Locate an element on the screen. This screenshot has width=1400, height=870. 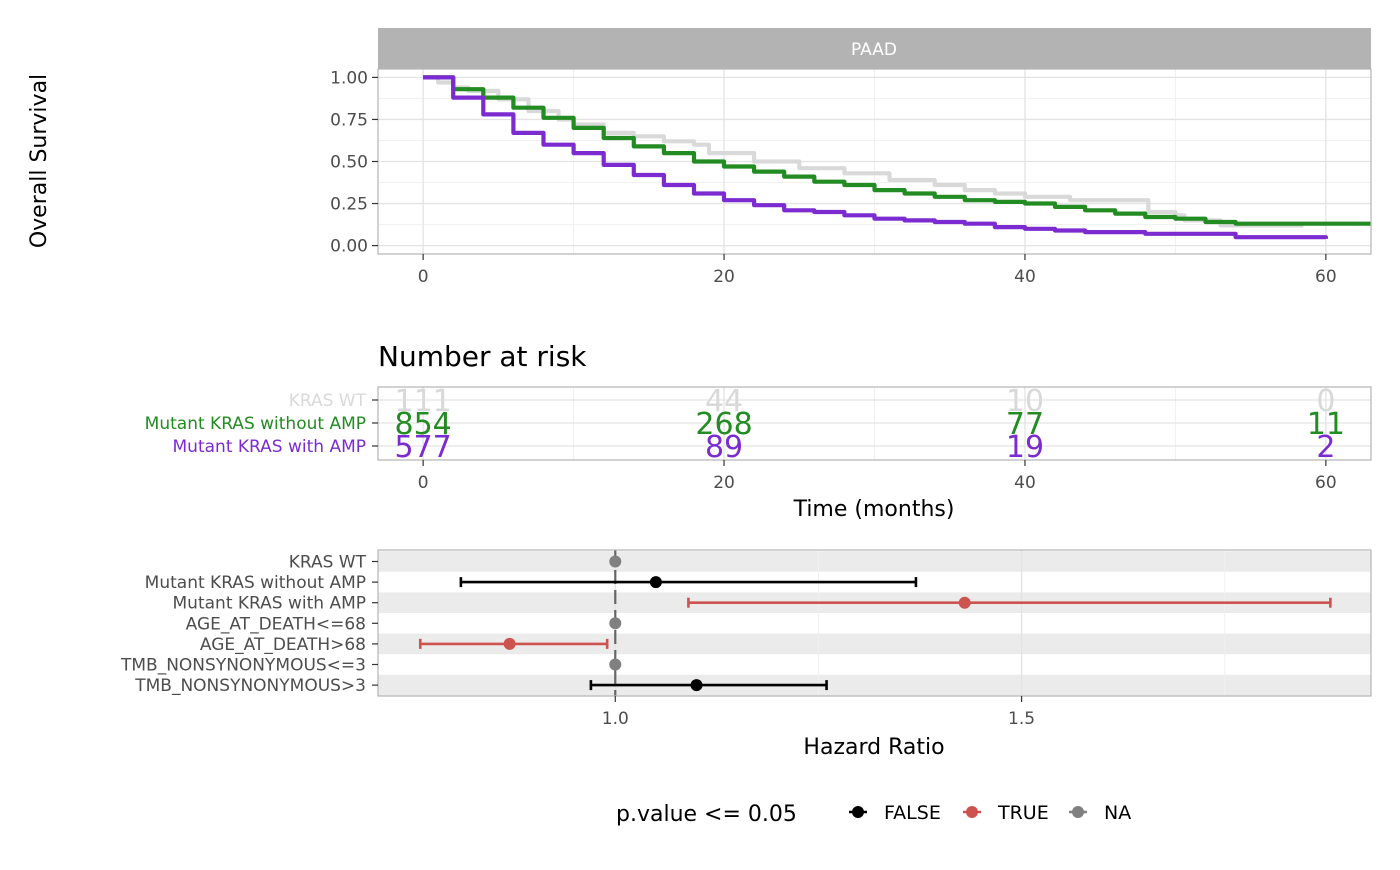
legend: p.value <= 0.05 FALSE TRUE NA is located at coordinates (873, 814).